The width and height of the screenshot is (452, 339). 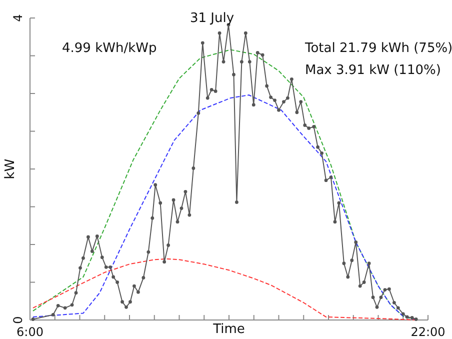 What do you see at coordinates (30, 332) in the screenshot?
I see `x-tick-label: 6:00` at bounding box center [30, 332].